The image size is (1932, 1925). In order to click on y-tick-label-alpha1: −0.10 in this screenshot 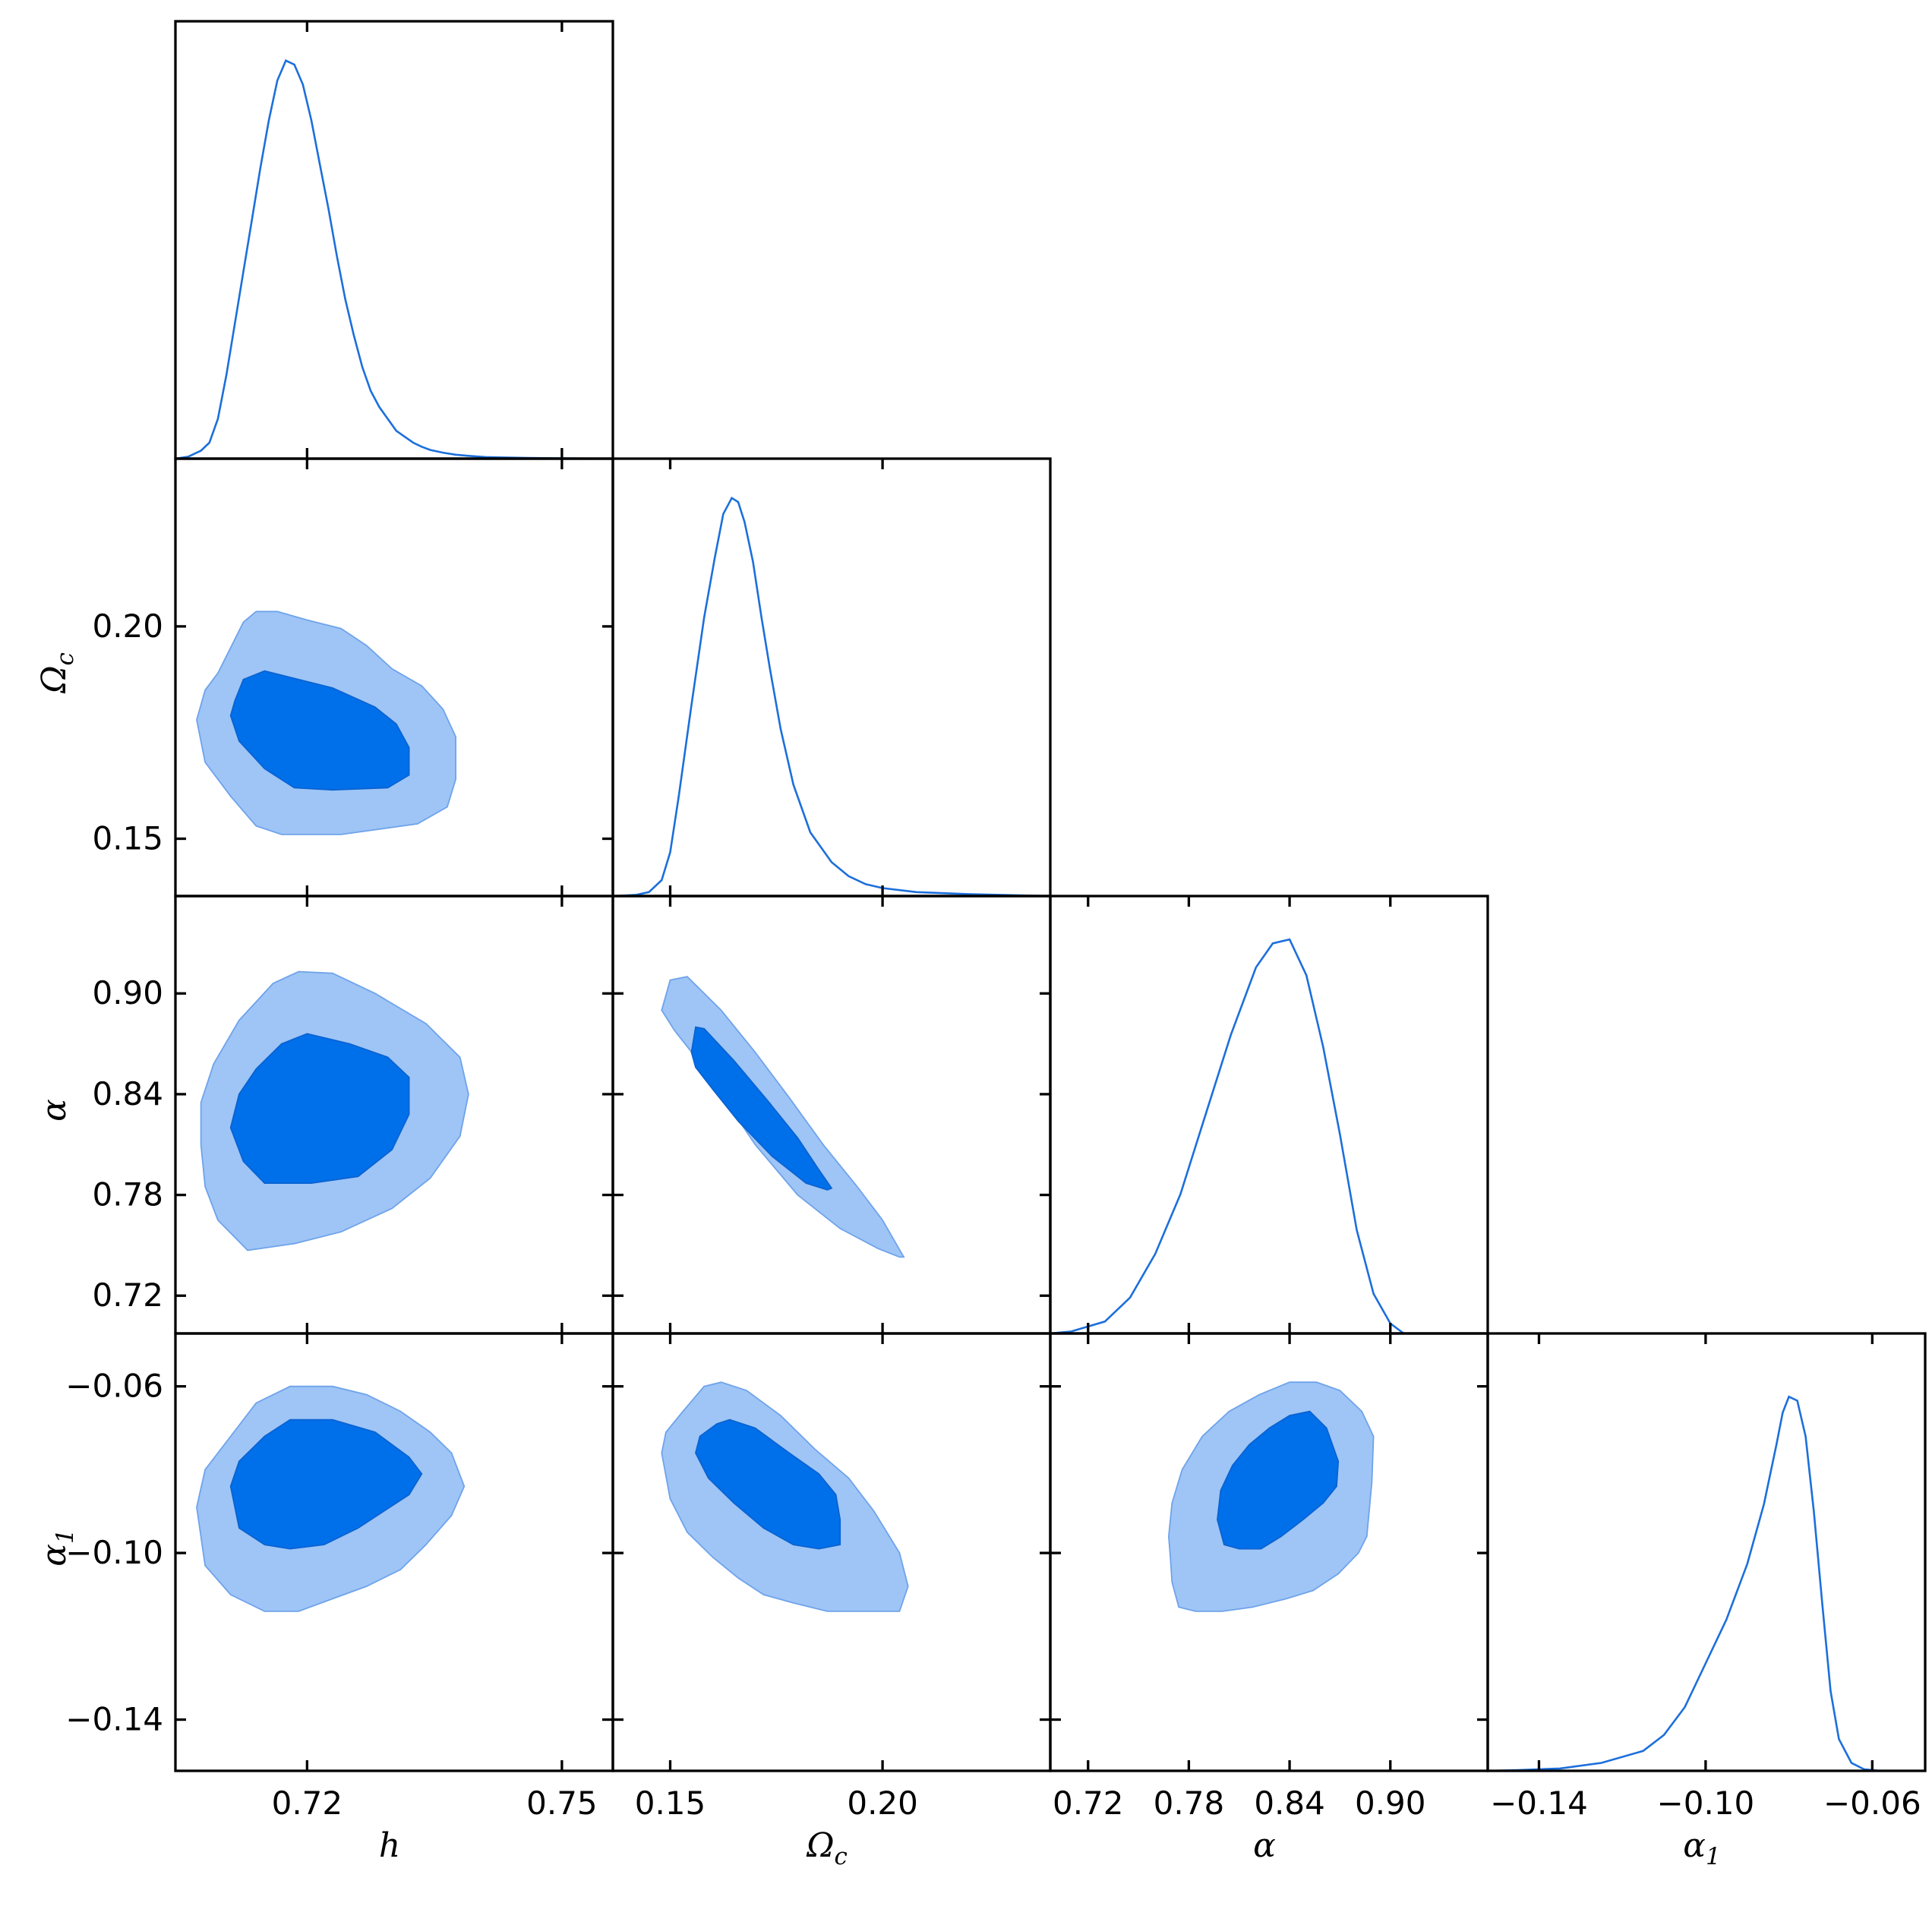, I will do `click(114, 1552)`.